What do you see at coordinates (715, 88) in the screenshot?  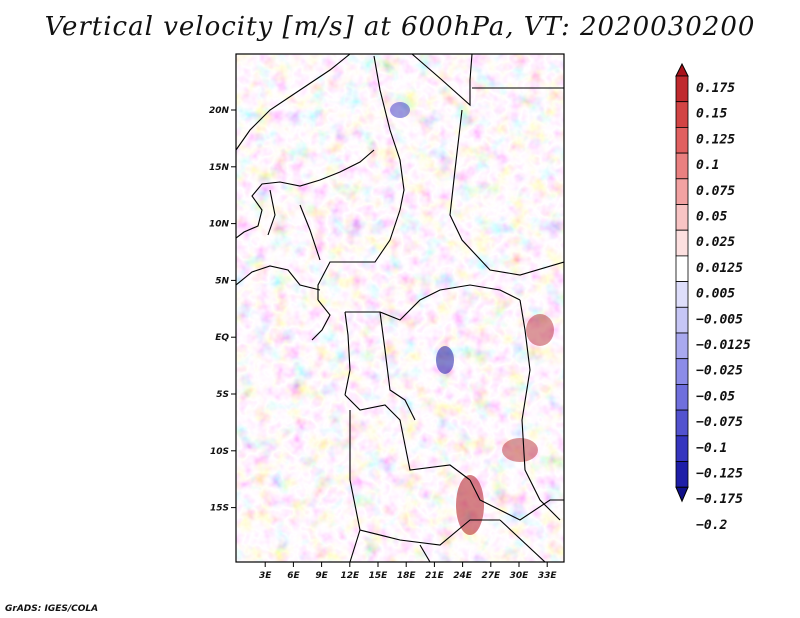 I see `colorbar-label: 0.175` at bounding box center [715, 88].